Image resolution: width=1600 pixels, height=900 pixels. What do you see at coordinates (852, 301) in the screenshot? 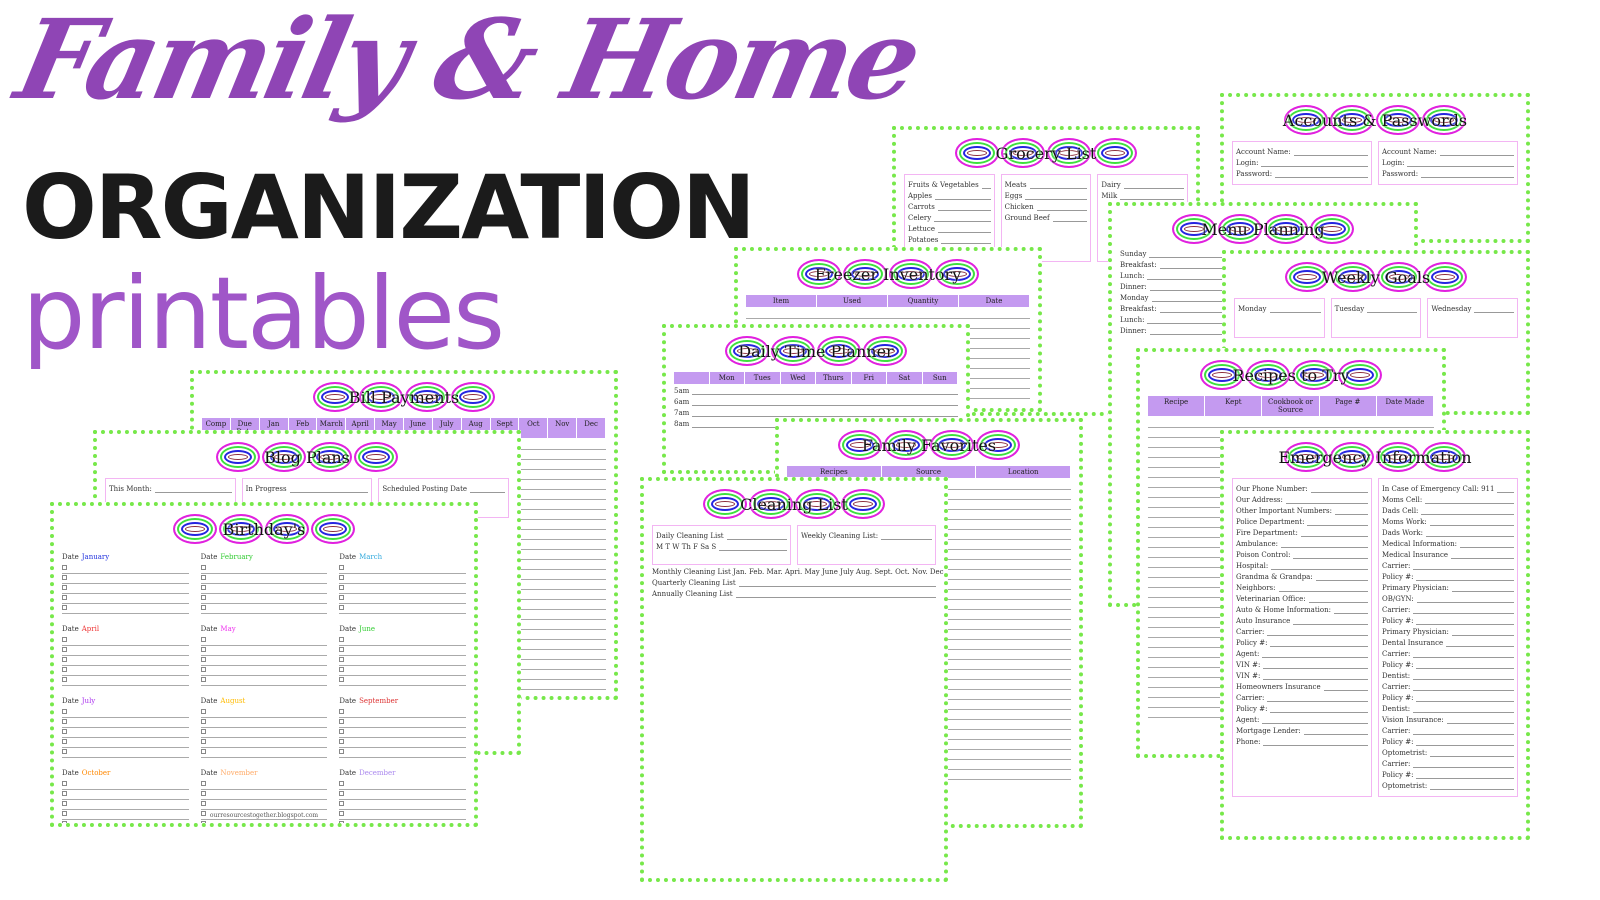
I see `column-header: Used` at bounding box center [852, 301].